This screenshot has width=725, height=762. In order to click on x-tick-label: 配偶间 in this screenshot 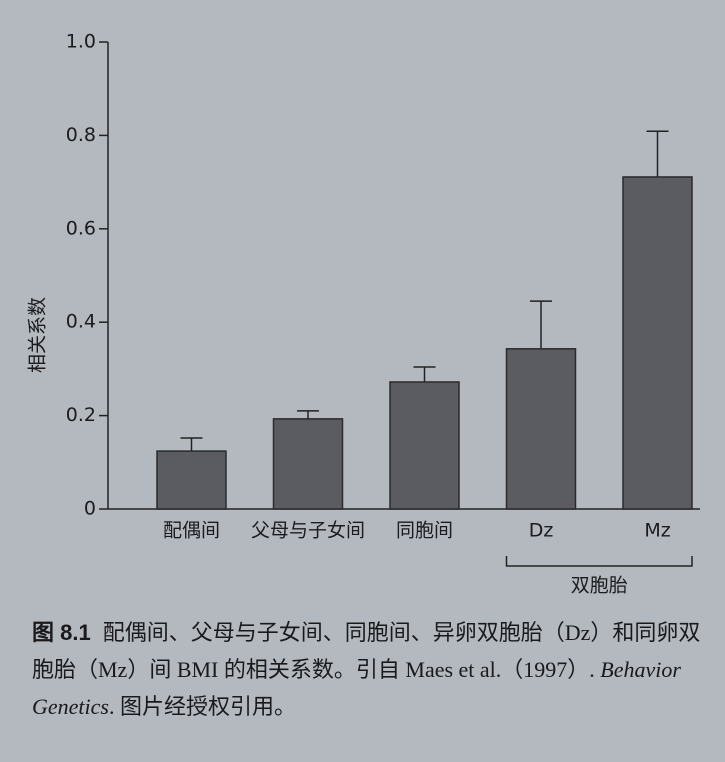, I will do `click(191, 531)`.